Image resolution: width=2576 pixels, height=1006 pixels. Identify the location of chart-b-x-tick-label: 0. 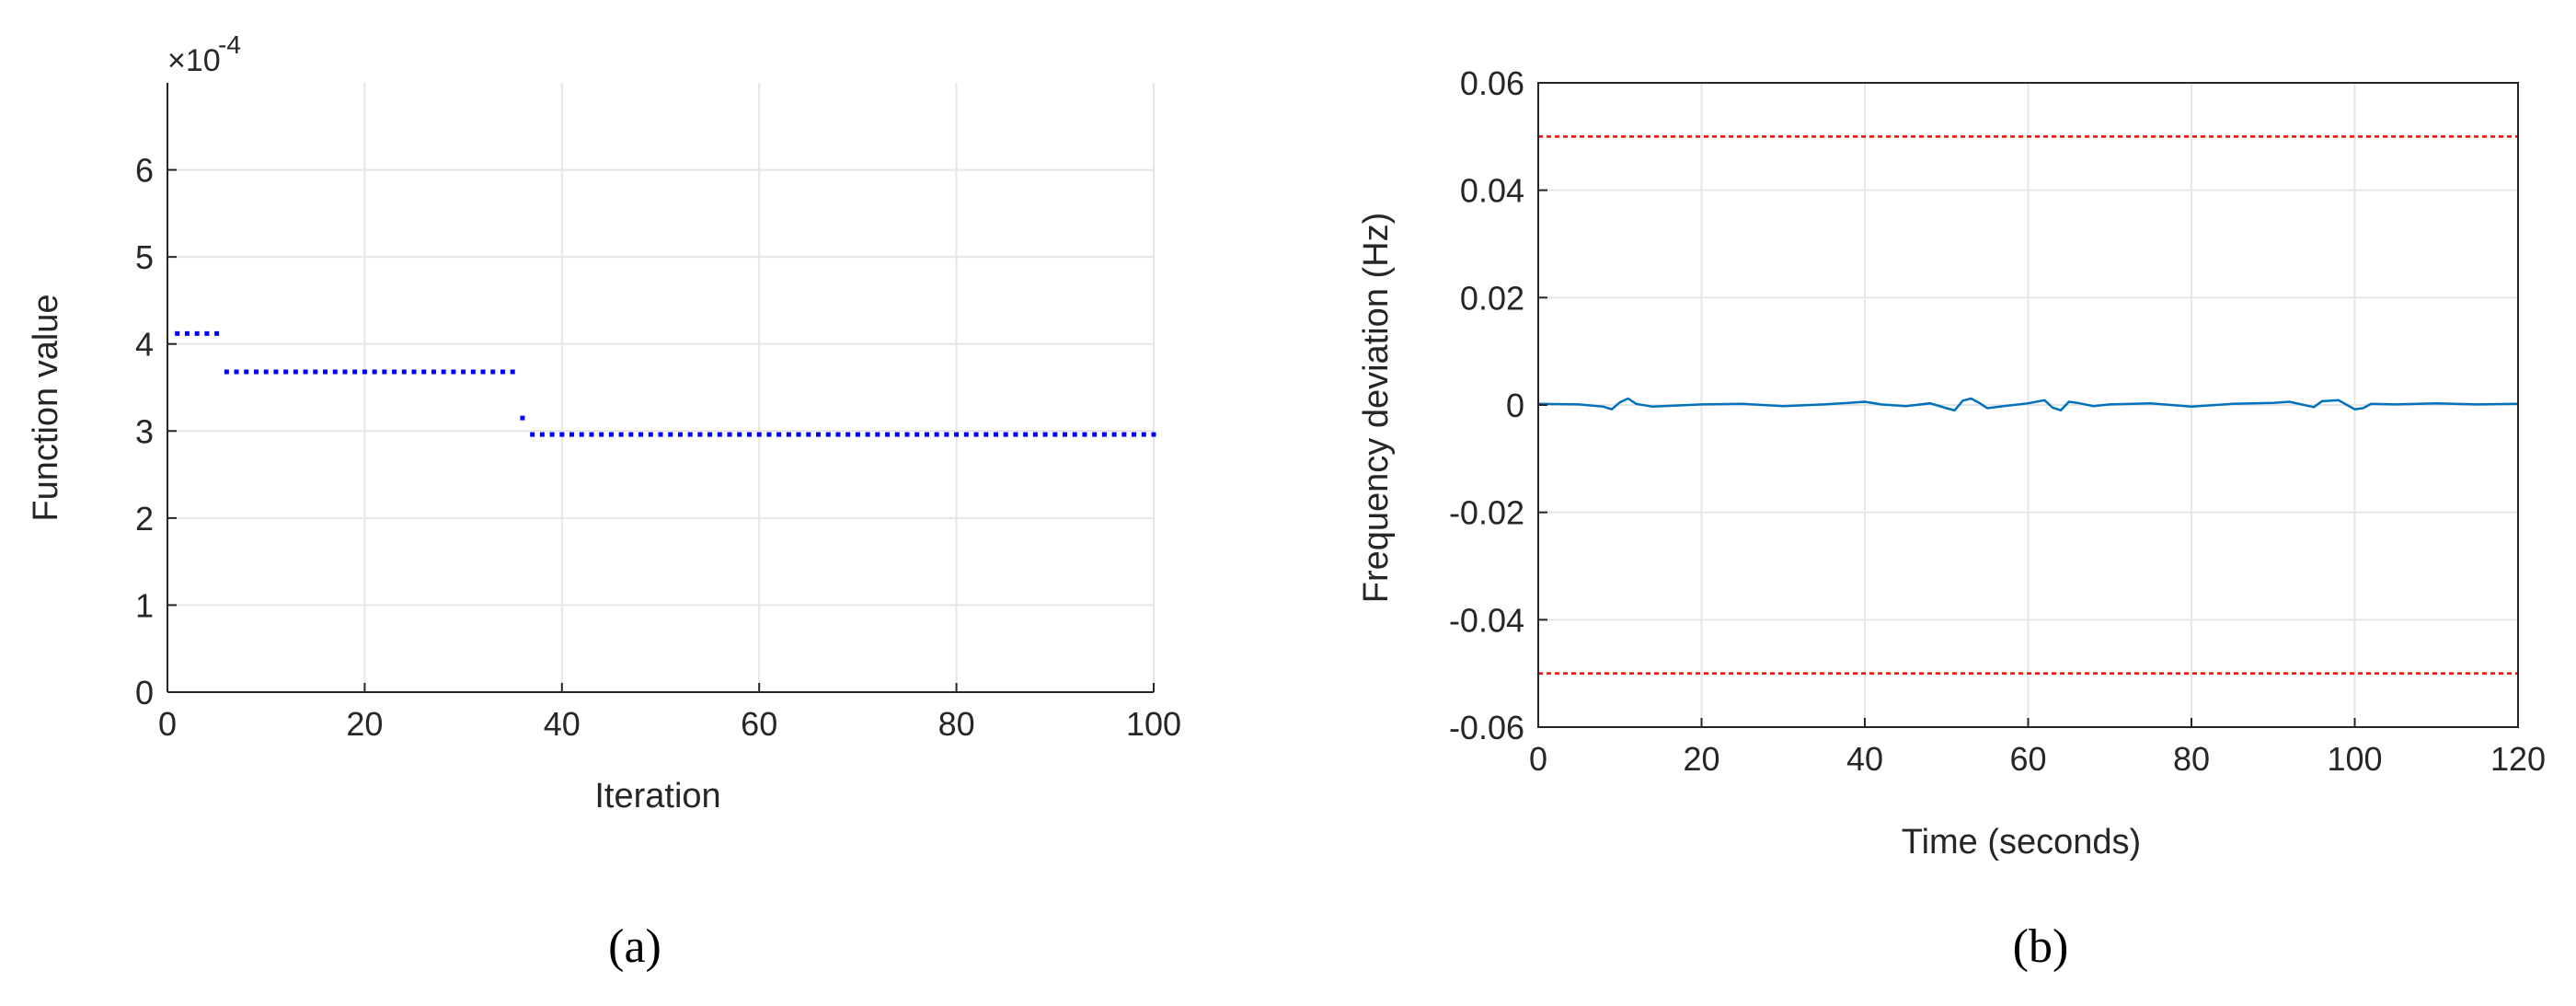
(1538, 759).